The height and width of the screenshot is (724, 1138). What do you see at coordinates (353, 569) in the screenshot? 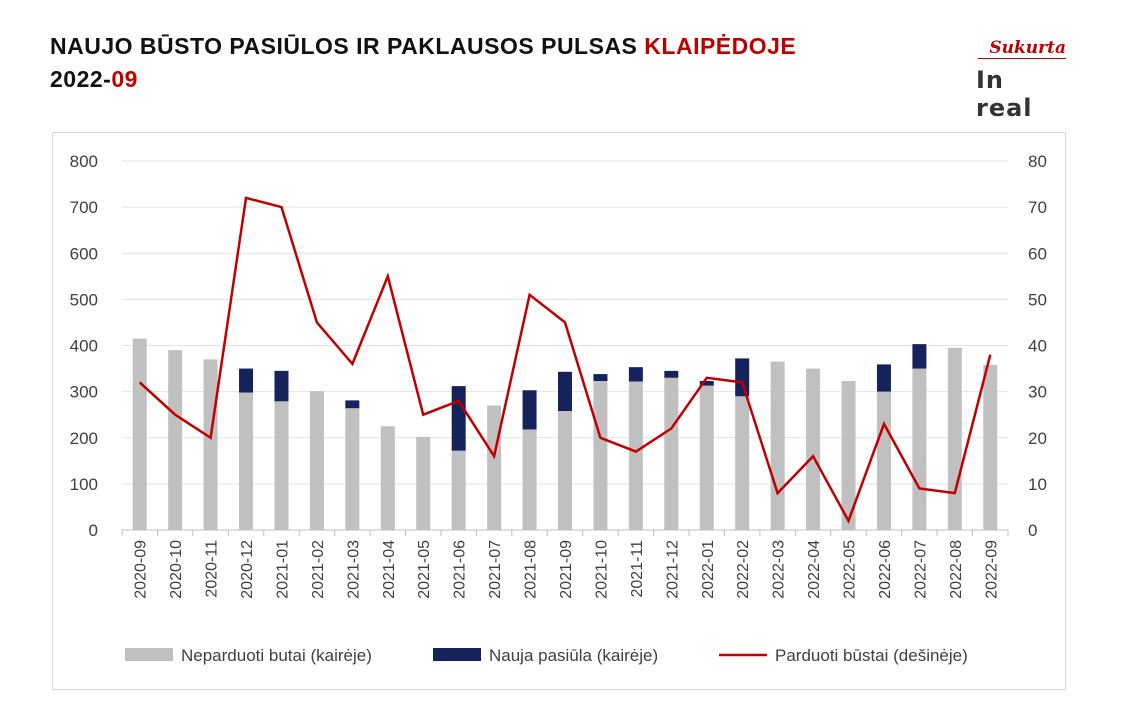
I see `x-tick-label: 2021-03` at bounding box center [353, 569].